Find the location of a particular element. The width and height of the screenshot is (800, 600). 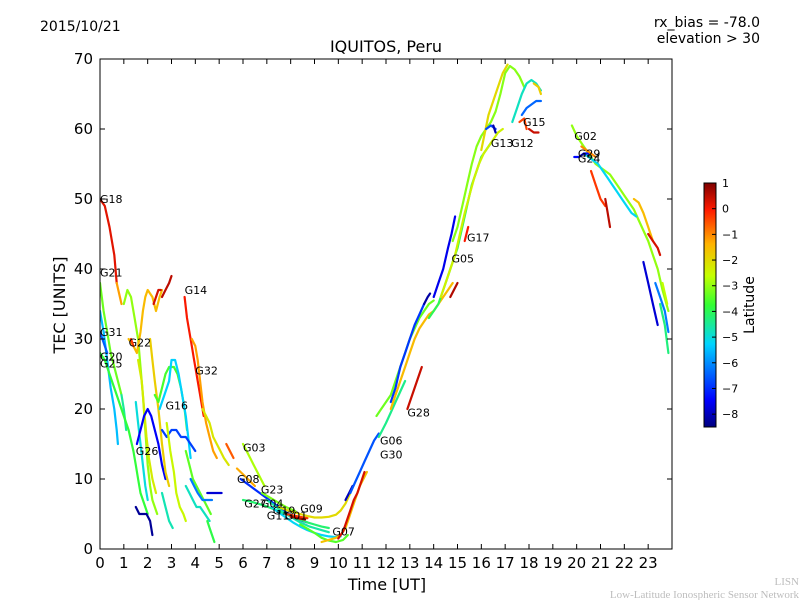

x-tick-label: 8 is located at coordinates (291, 563).